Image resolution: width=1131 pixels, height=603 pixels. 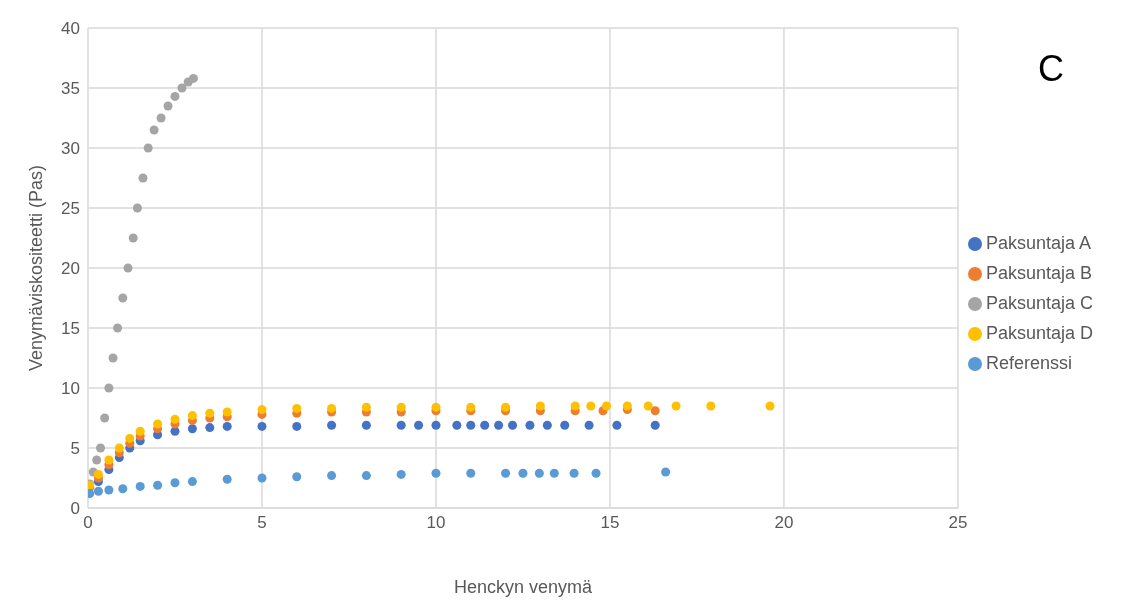 What do you see at coordinates (1039, 333) in the screenshot?
I see `legend-label: Paksuntaja D` at bounding box center [1039, 333].